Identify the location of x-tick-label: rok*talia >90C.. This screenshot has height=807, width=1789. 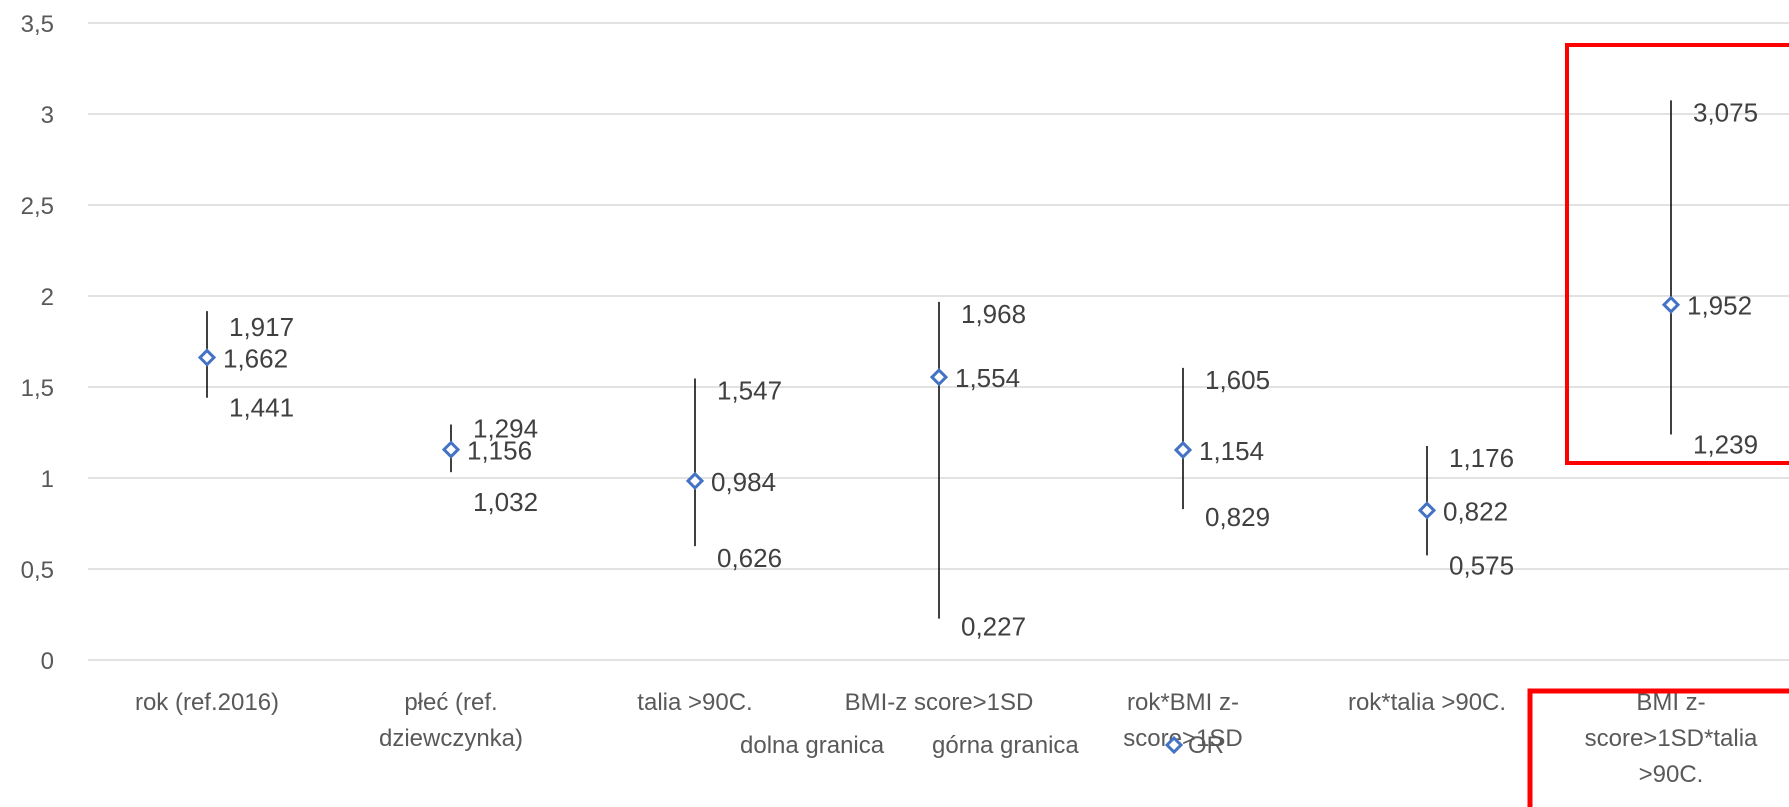
(1427, 702).